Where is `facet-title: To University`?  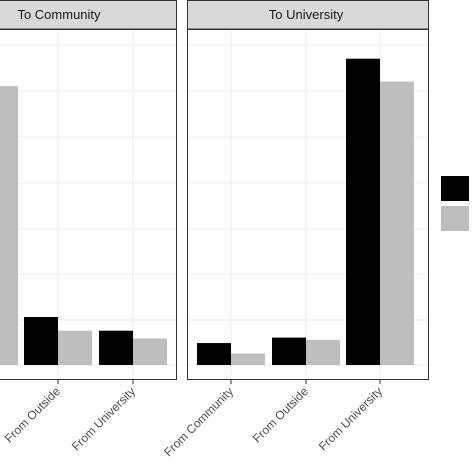 facet-title: To University is located at coordinates (306, 14).